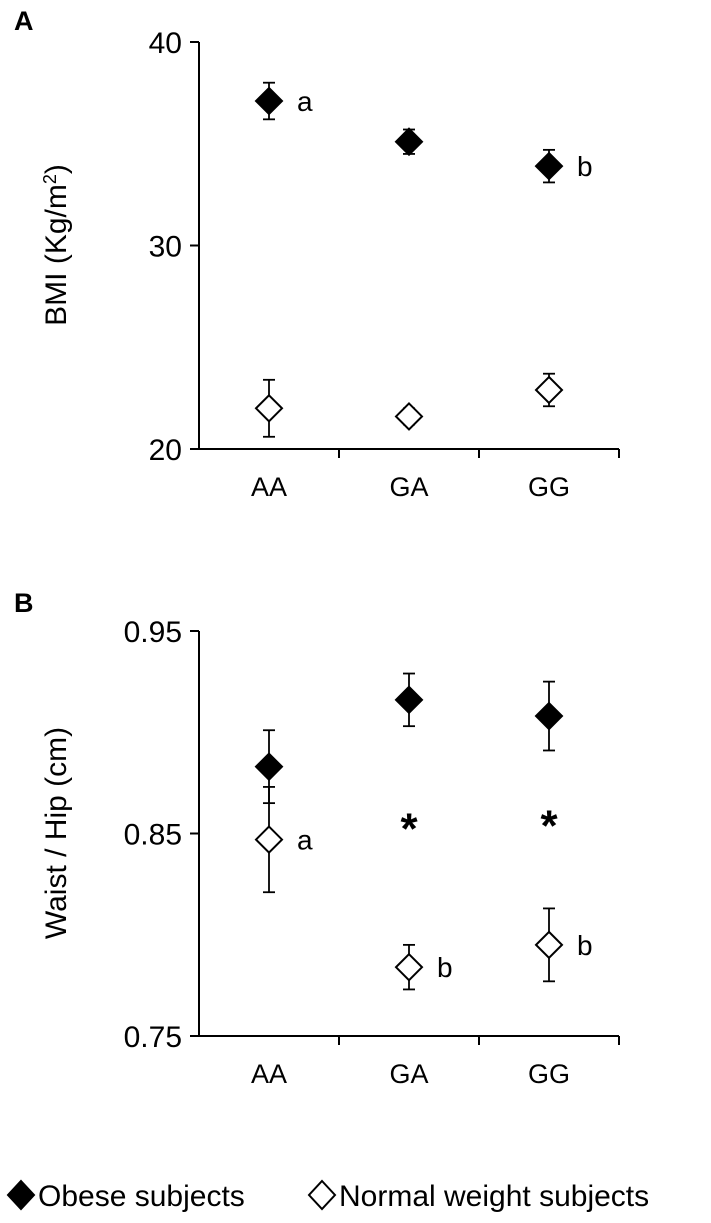 This screenshot has height=1223, width=711. Describe the element at coordinates (165, 450) in the screenshot. I see `panel-a-y-tick-label: 20` at that location.